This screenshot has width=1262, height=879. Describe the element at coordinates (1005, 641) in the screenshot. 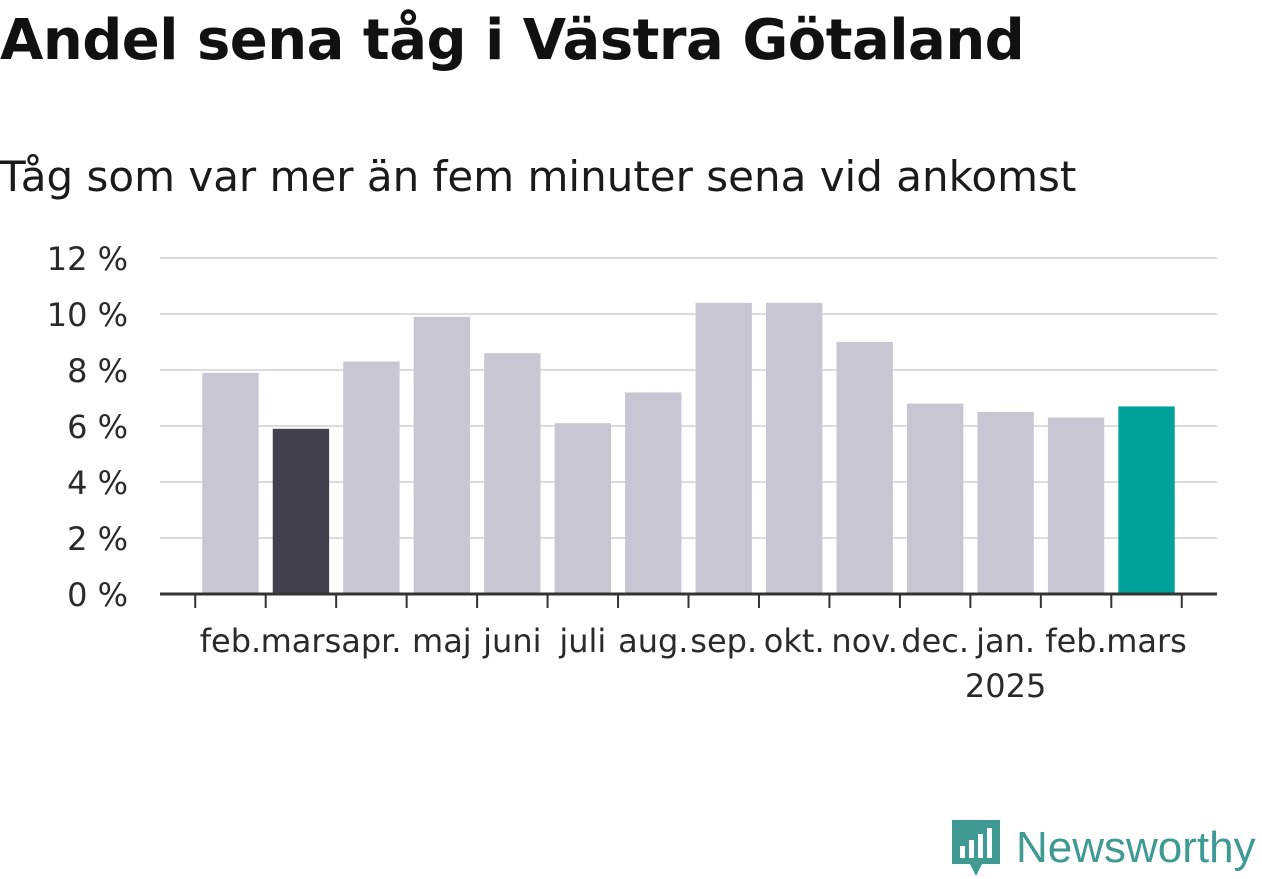

I see `x-tick-label: jan.` at that location.